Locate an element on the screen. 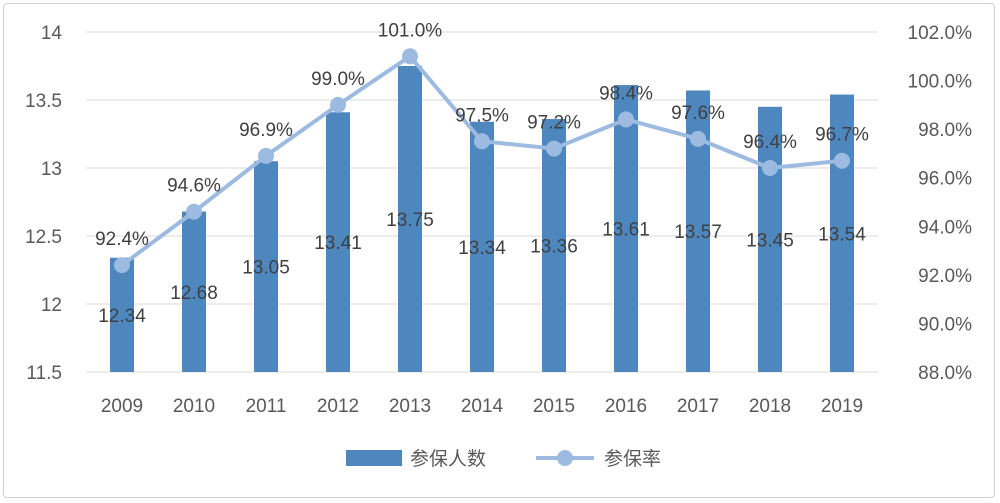 The height and width of the screenshot is (503, 1000). x-tick-label: 2017 is located at coordinates (698, 406).